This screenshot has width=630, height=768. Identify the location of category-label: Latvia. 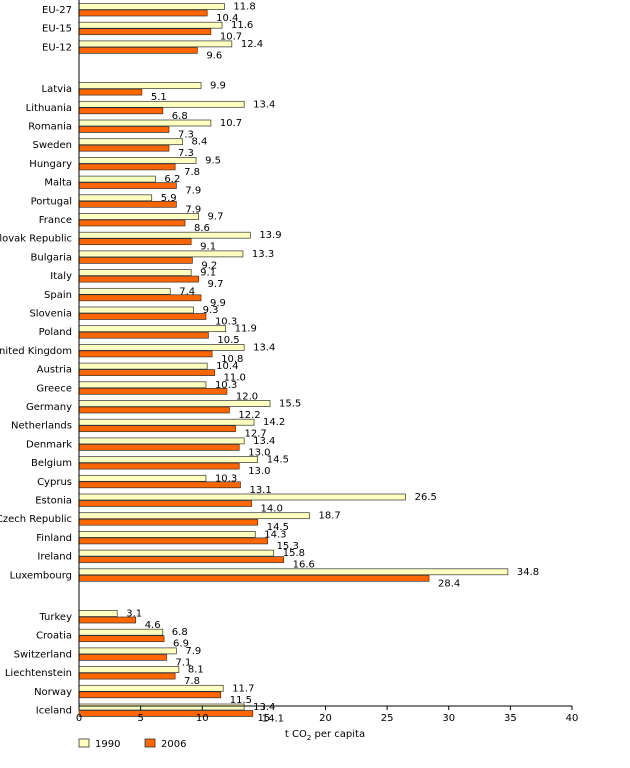
(57, 89).